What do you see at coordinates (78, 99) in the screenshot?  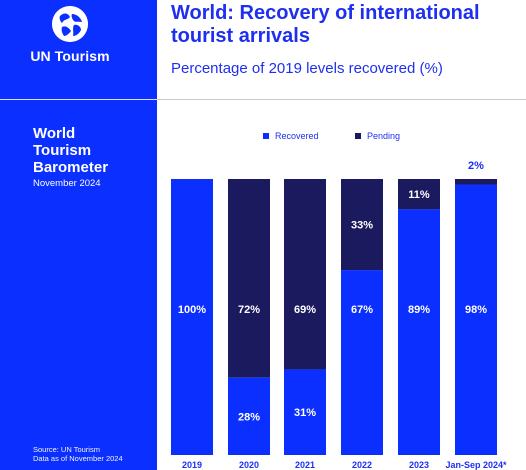 I see `sidebar-divider` at bounding box center [78, 99].